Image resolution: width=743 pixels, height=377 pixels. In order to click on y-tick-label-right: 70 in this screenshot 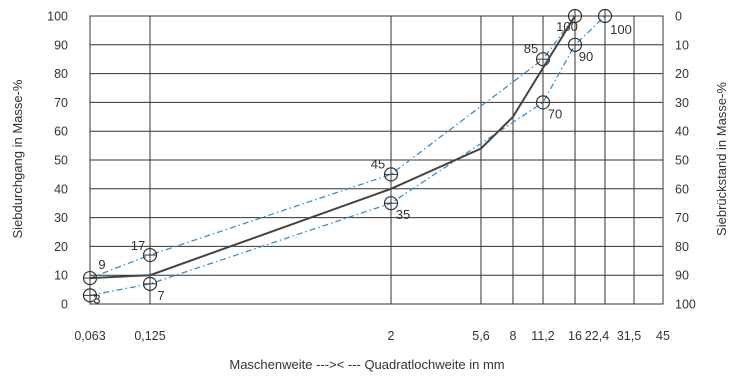, I will do `click(682, 218)`.